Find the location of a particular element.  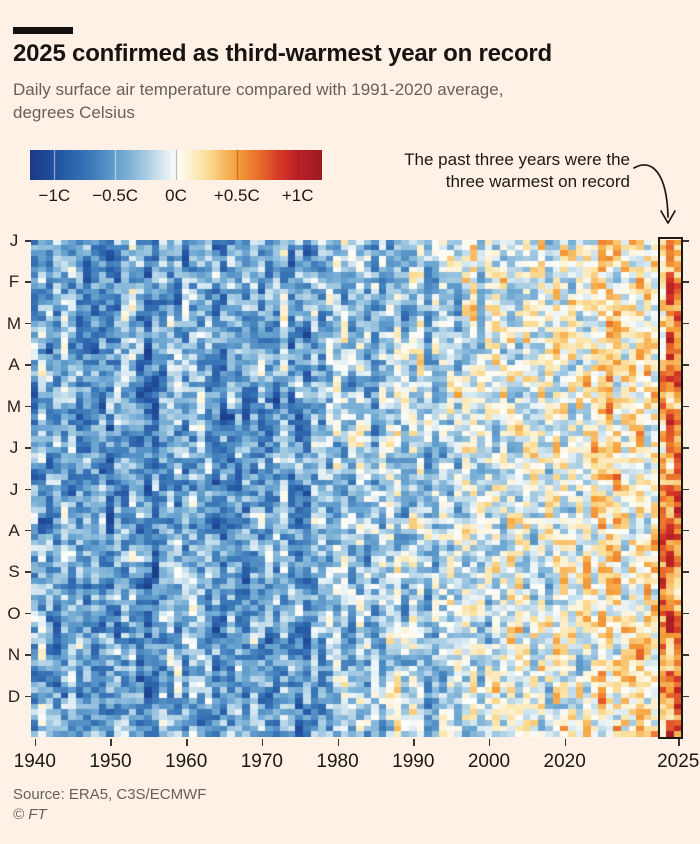

legend-tick-label: +1C is located at coordinates (297, 195).